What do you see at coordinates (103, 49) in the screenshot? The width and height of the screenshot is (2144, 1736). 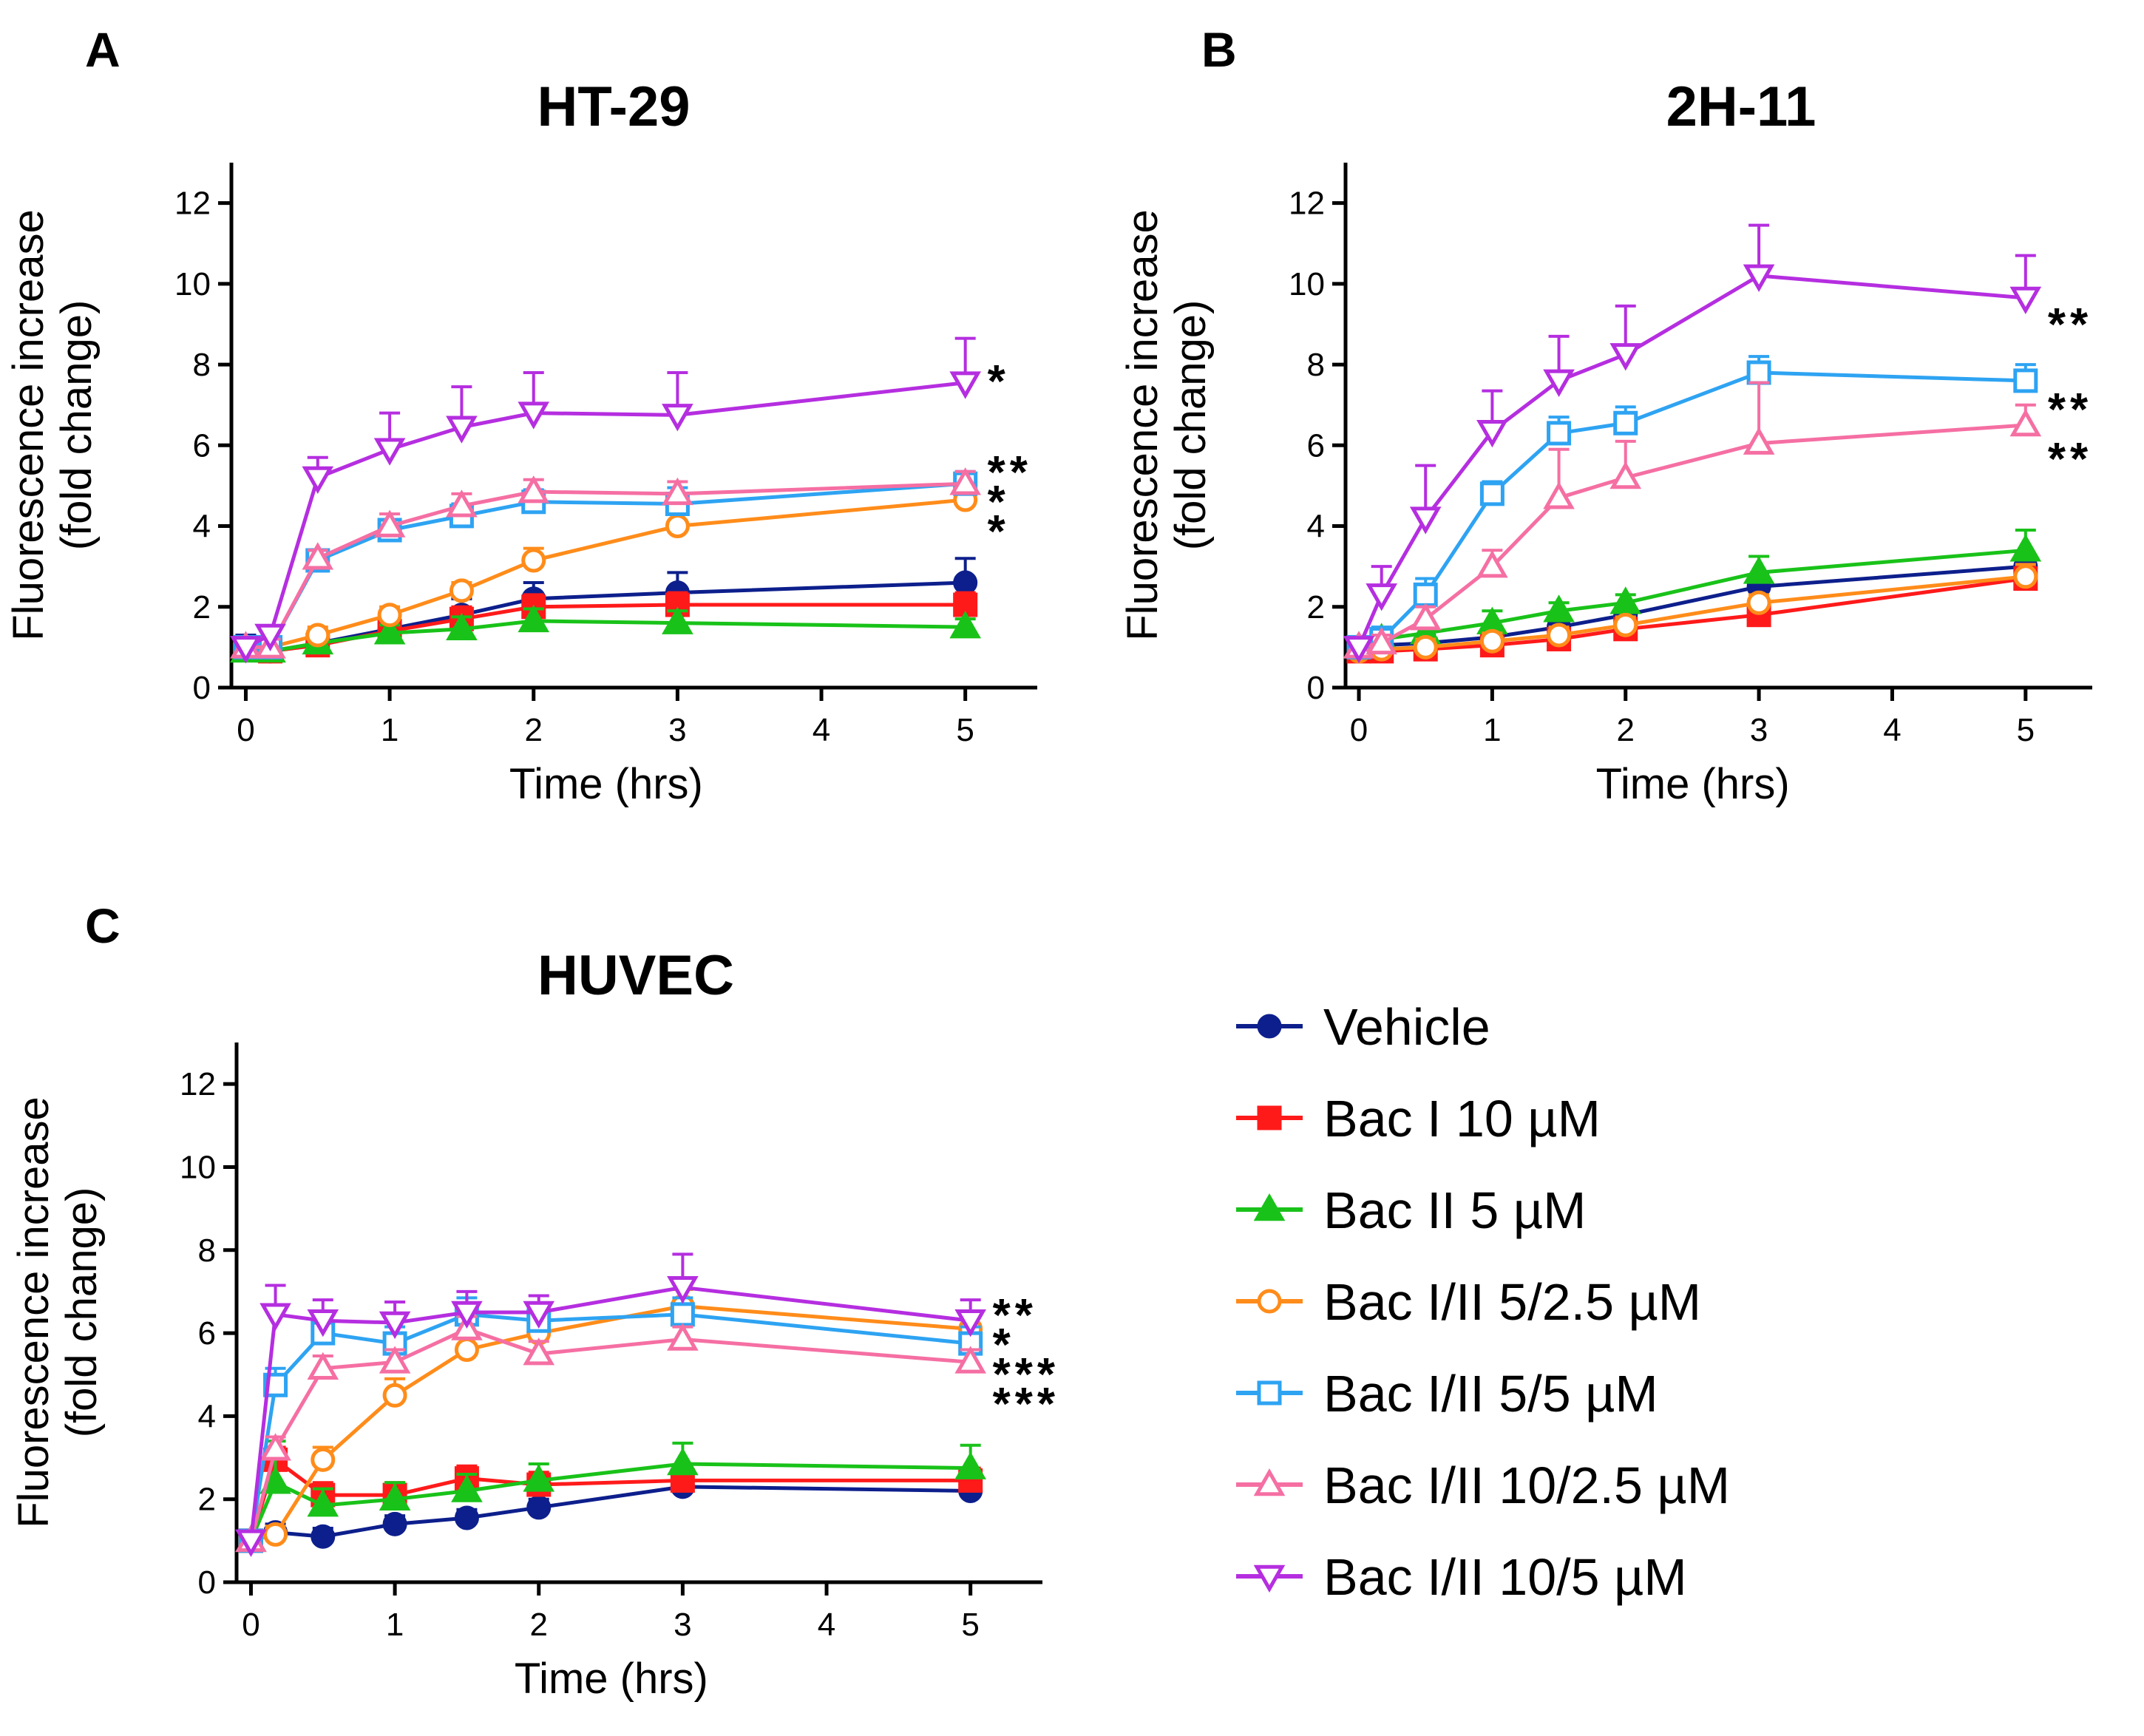 I see `panel-letter: A` at bounding box center [103, 49].